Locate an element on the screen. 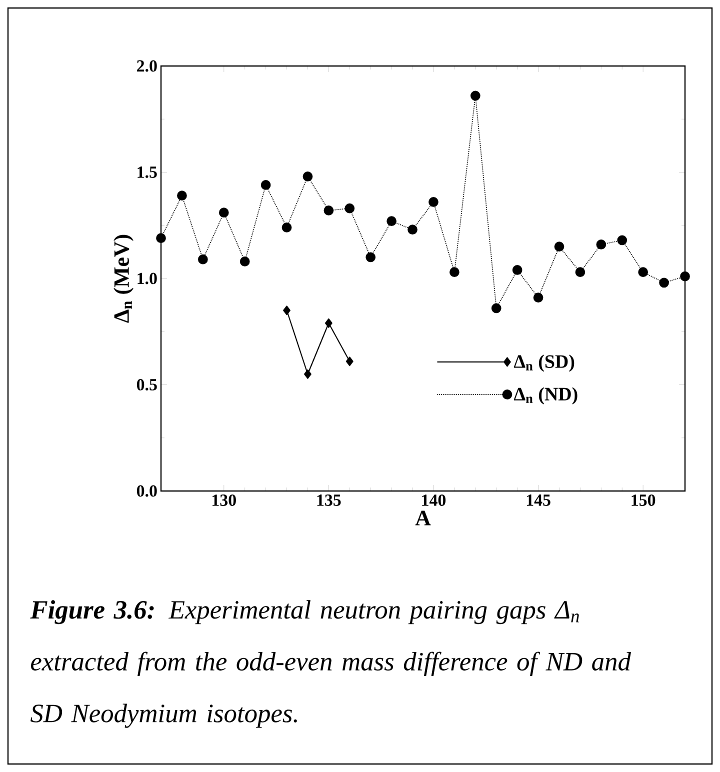  legend-label: Δ$_{n}$ (ND) is located at coordinates (546, 395).